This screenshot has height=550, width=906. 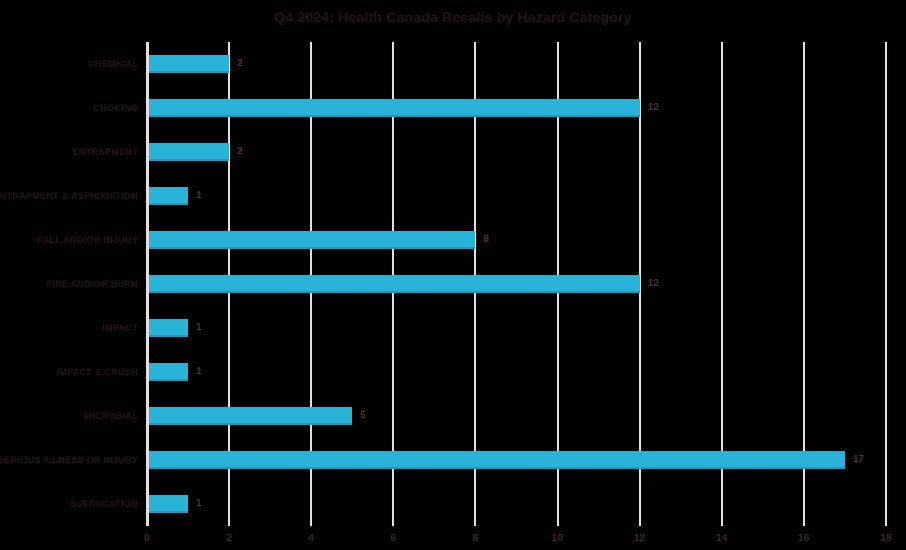 I want to click on x-axis-tick-label: 10, so click(x=557, y=538).